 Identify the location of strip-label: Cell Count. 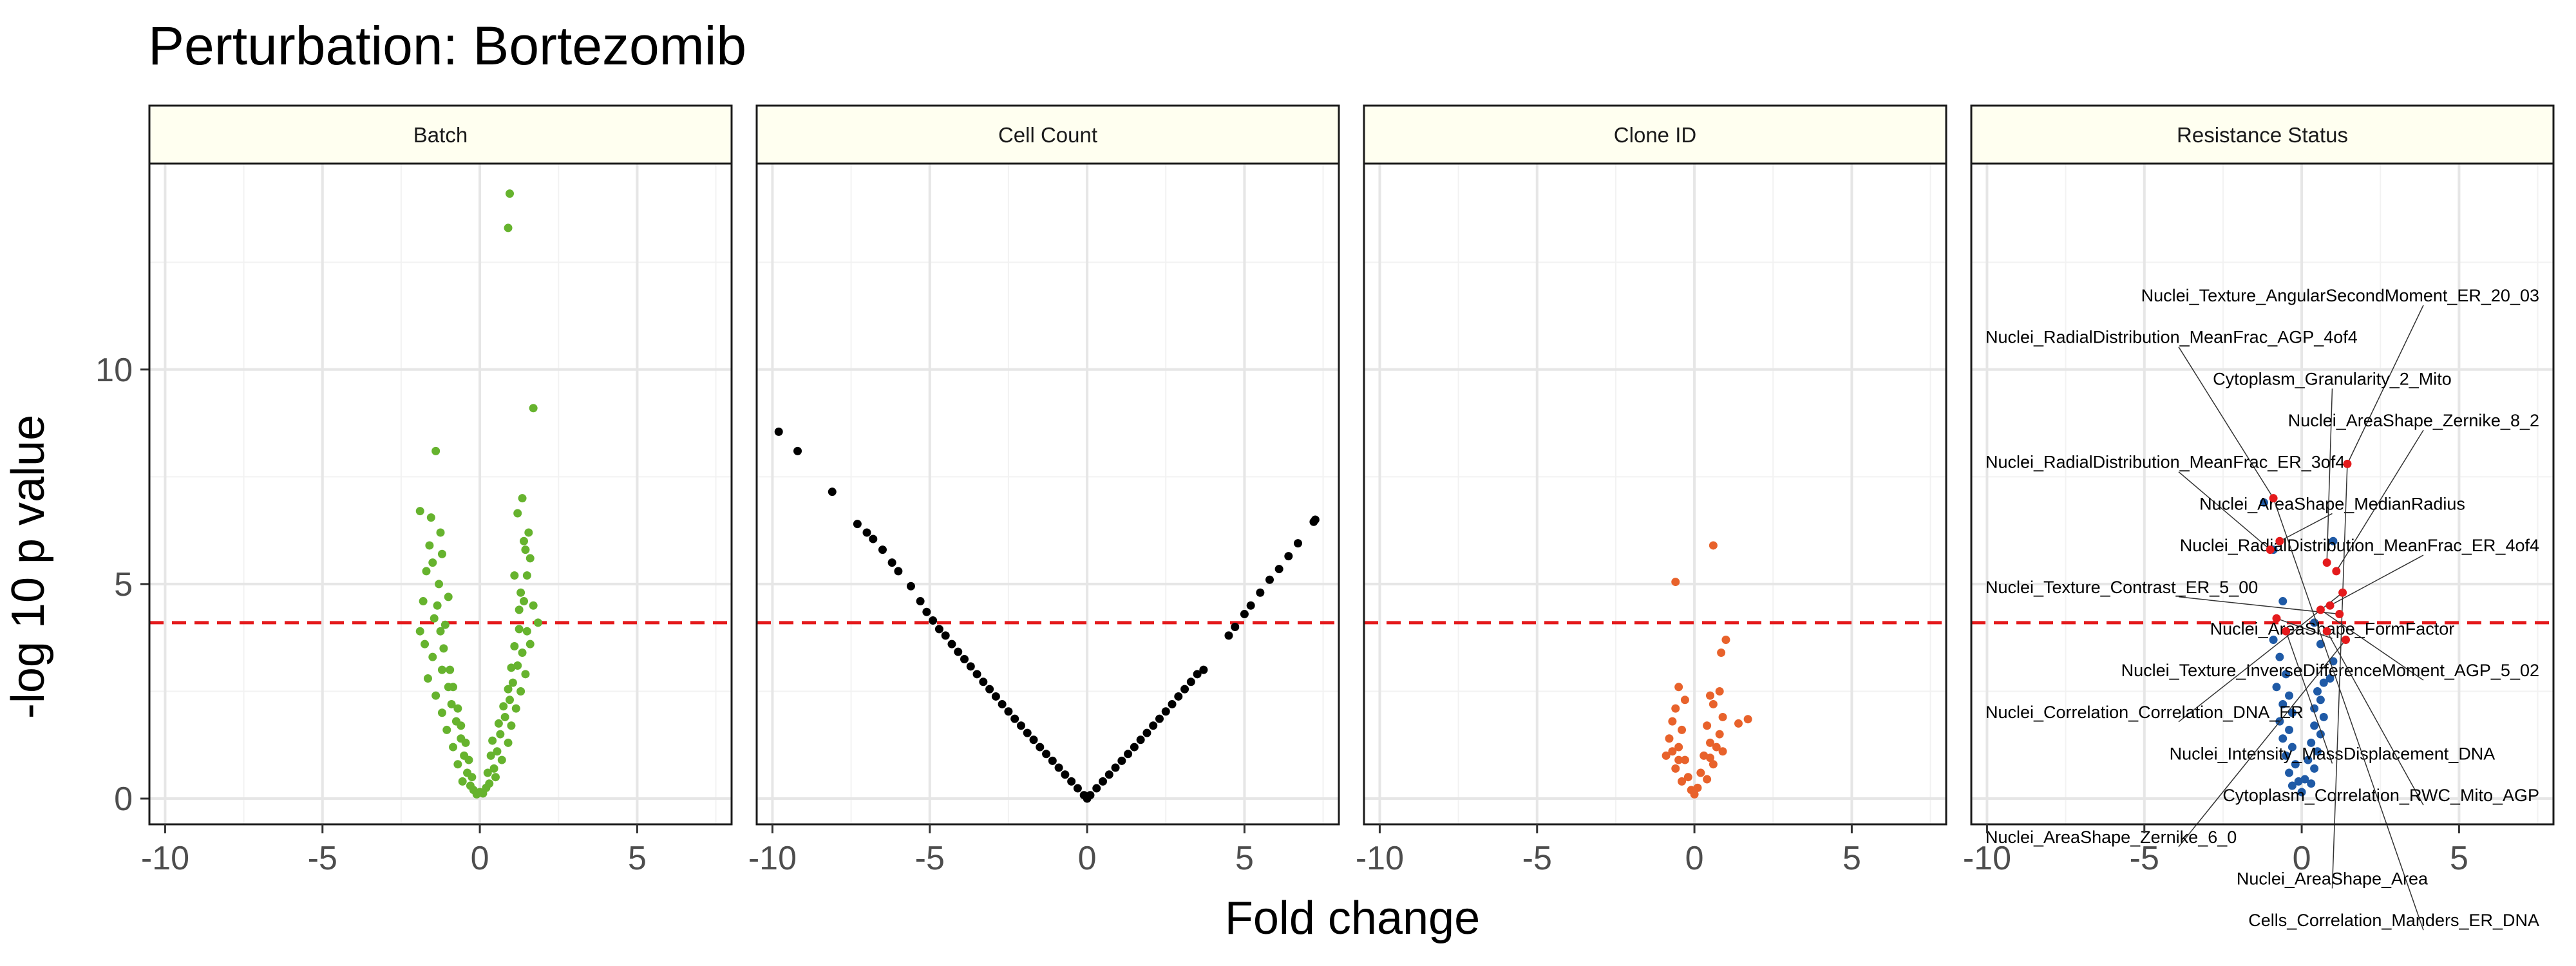
(1047, 135).